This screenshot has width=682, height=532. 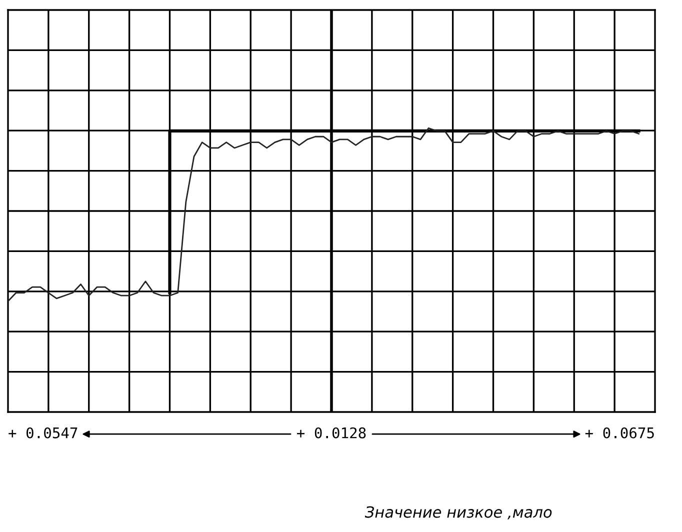 I want to click on text: + 0.0128, so click(x=331, y=432).